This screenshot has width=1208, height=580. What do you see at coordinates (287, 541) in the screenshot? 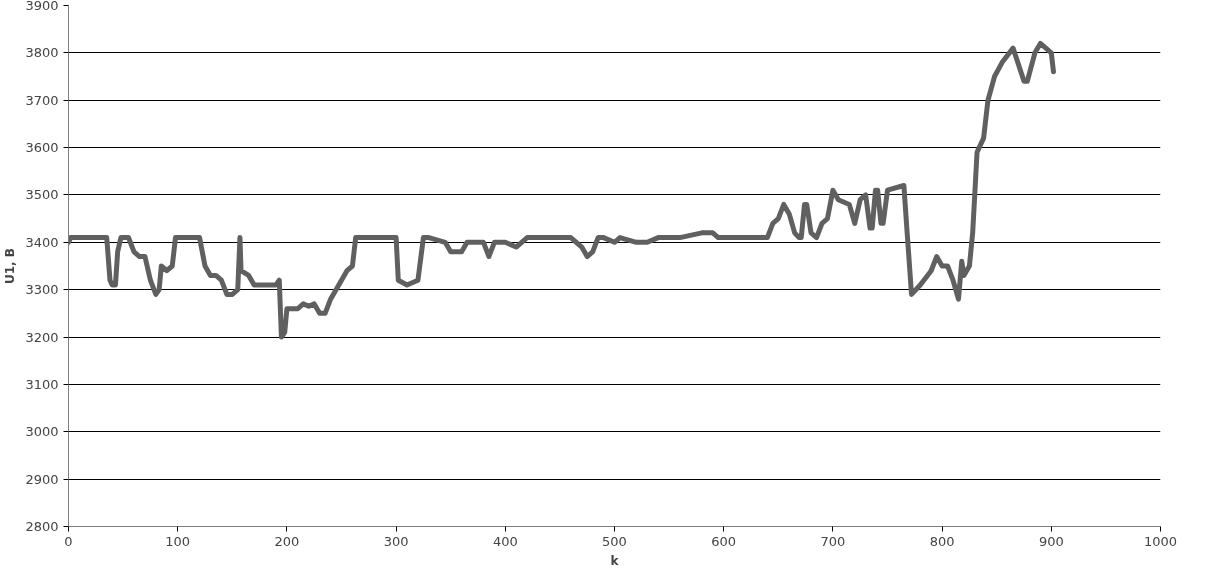
I see `x-tick-label: 200` at bounding box center [287, 541].